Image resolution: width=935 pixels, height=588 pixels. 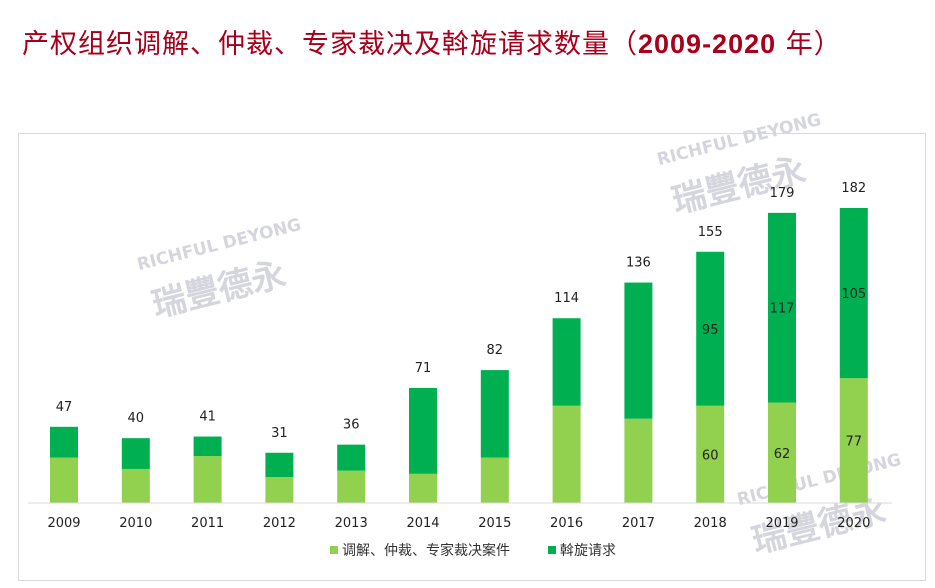 I want to click on bar-mediation-requests-2019, so click(x=782, y=307).